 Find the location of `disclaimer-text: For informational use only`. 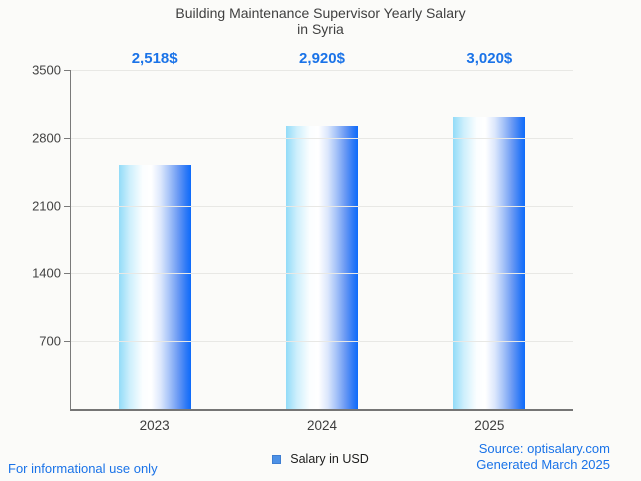

disclaimer-text: For informational use only is located at coordinates (83, 468).